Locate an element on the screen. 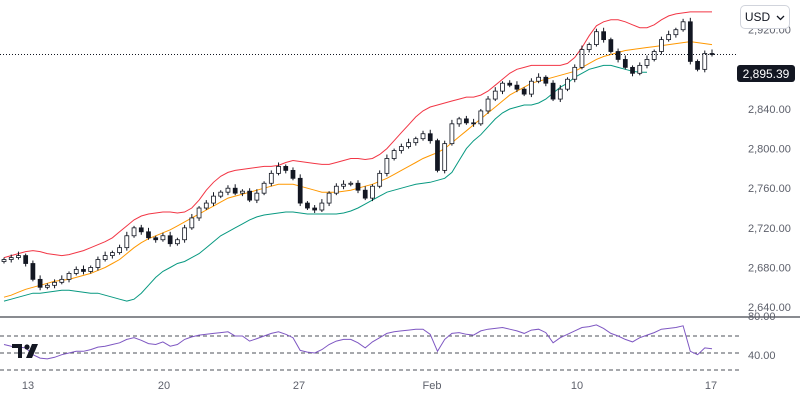 The height and width of the screenshot is (400, 800). time-tick-label: 13 is located at coordinates (28, 386).